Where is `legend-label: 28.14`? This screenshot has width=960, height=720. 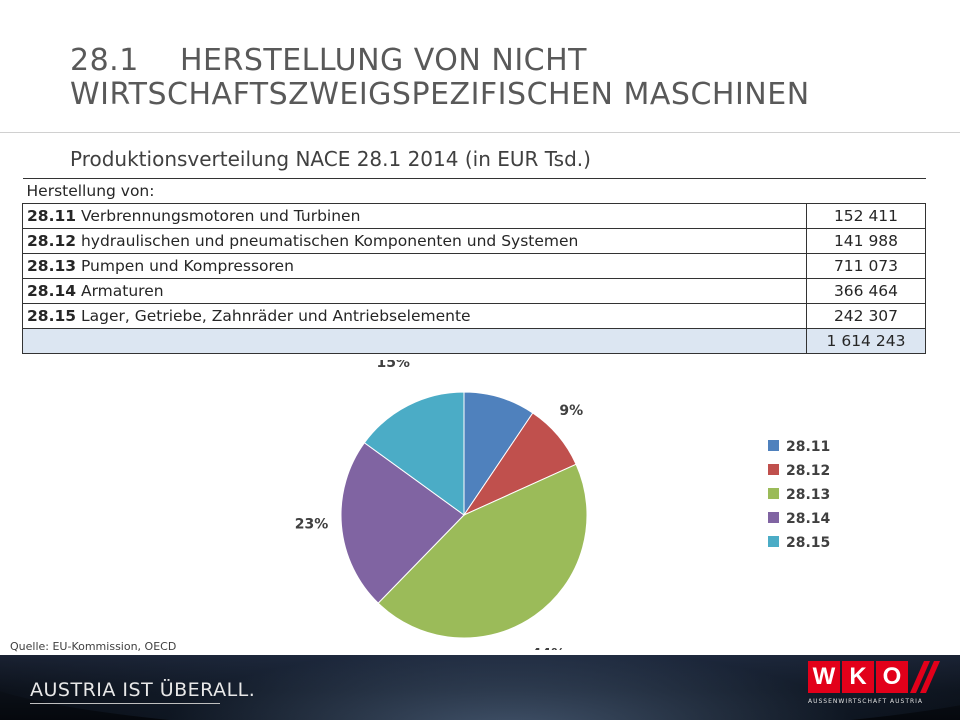
legend-label: 28.14 is located at coordinates (808, 519).